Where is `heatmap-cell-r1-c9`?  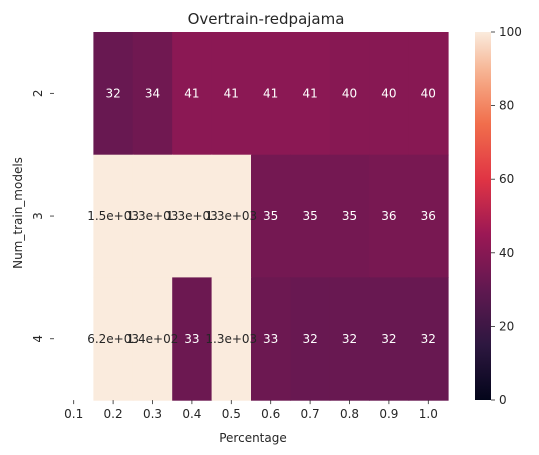
heatmap-cell-r1-c9 is located at coordinates (428, 216).